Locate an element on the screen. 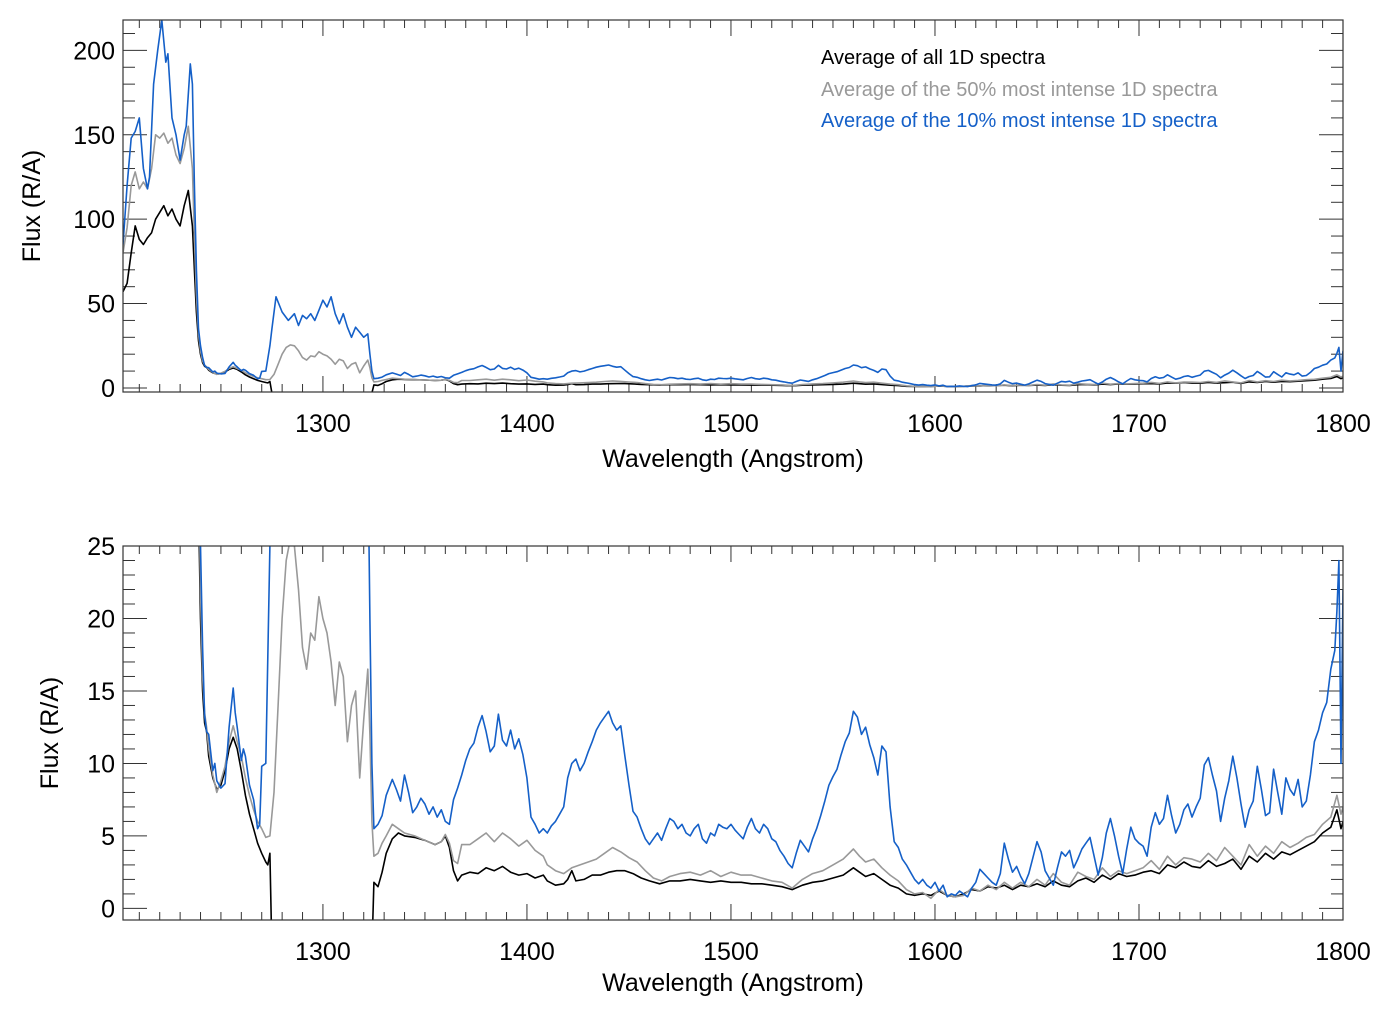  top-y-axis-title: Flux (R/A) is located at coordinates (32, 206).